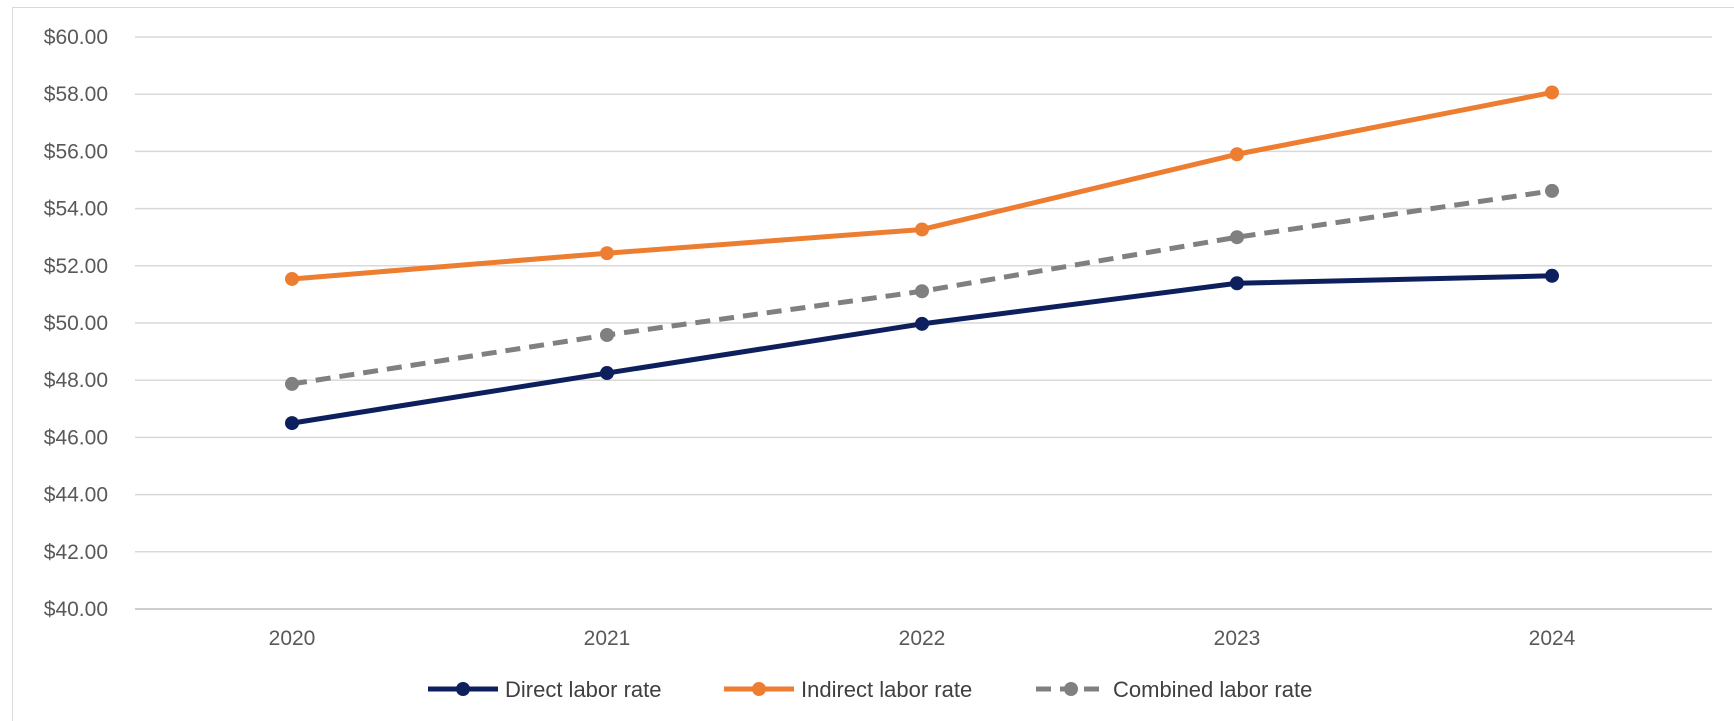  Describe the element at coordinates (583, 689) in the screenshot. I see `legend-label: Direct labor rate` at that location.